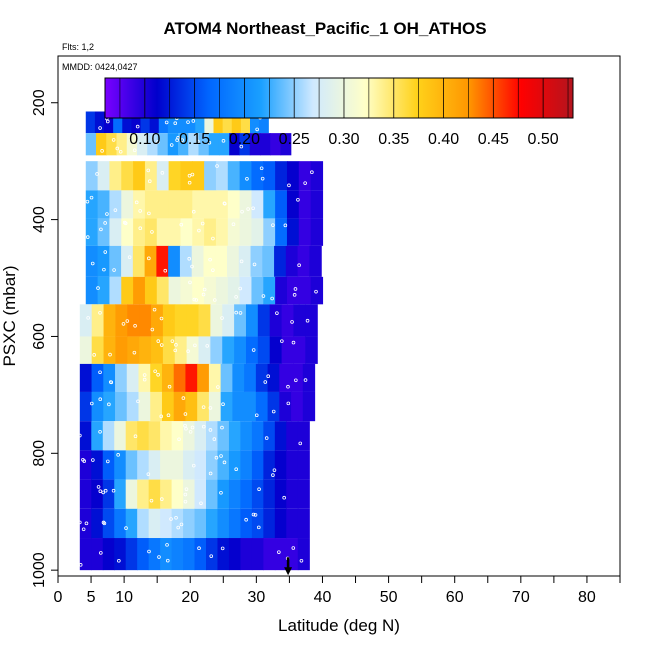 The height and width of the screenshot is (650, 650). What do you see at coordinates (194, 139) in the screenshot?
I see `colorbar-tick-label: 0.15` at bounding box center [194, 139].